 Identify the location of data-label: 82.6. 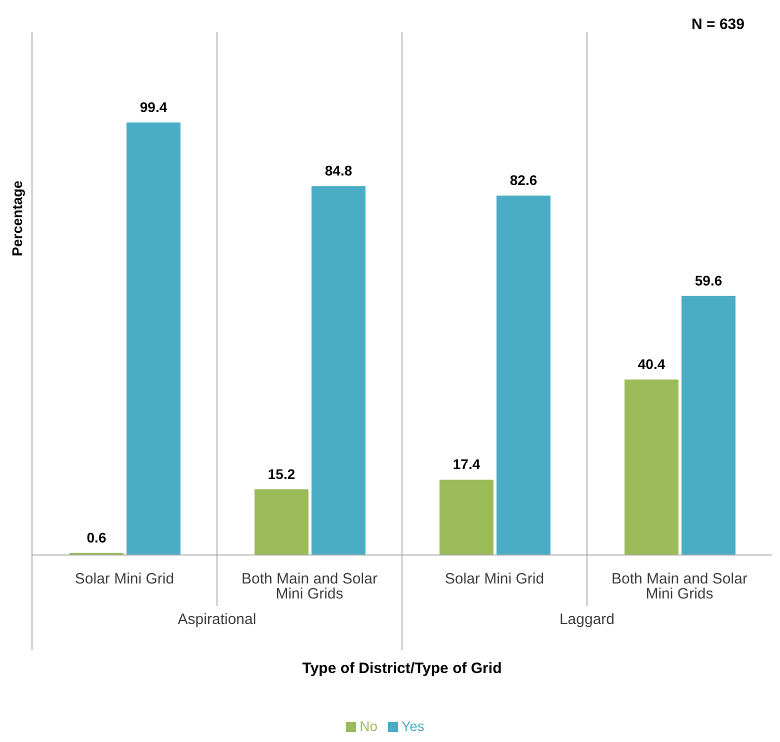
(524, 180).